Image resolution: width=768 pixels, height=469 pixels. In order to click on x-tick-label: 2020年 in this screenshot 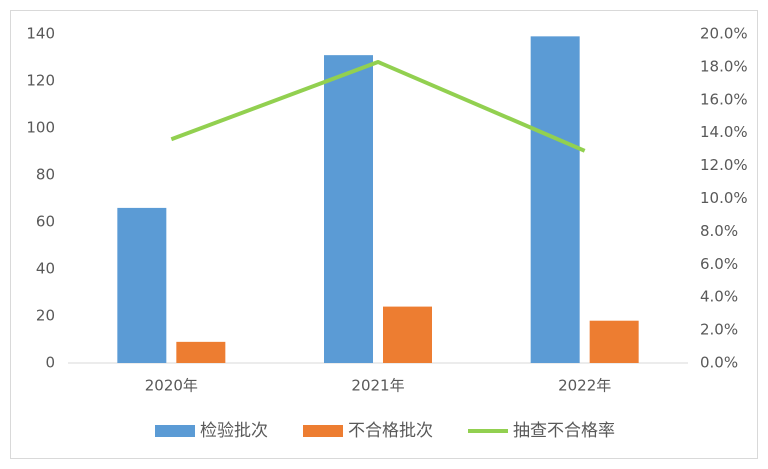, I will do `click(171, 386)`.